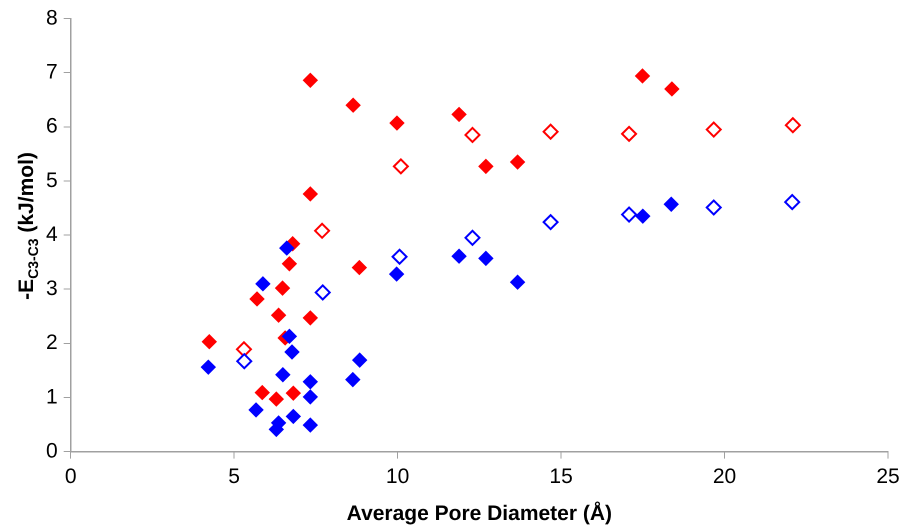 The image size is (906, 531). What do you see at coordinates (561, 476) in the screenshot?
I see `x-tick-label: 15` at bounding box center [561, 476].